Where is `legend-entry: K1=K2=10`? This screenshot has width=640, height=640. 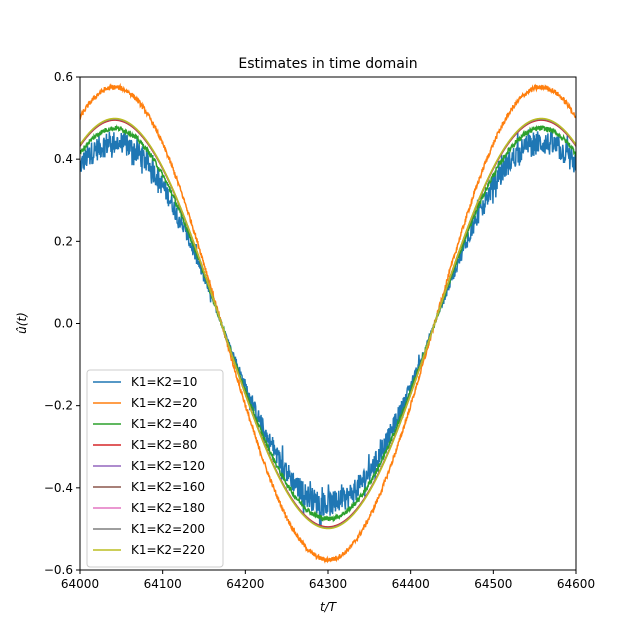
legend-entry: K1=K2=10 is located at coordinates (164, 382).